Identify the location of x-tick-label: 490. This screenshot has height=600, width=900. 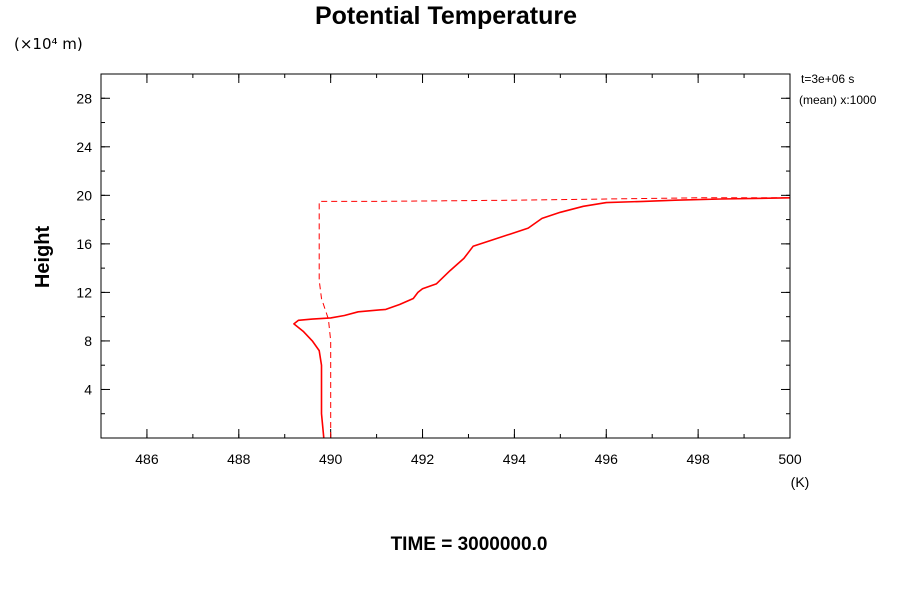
(331, 459).